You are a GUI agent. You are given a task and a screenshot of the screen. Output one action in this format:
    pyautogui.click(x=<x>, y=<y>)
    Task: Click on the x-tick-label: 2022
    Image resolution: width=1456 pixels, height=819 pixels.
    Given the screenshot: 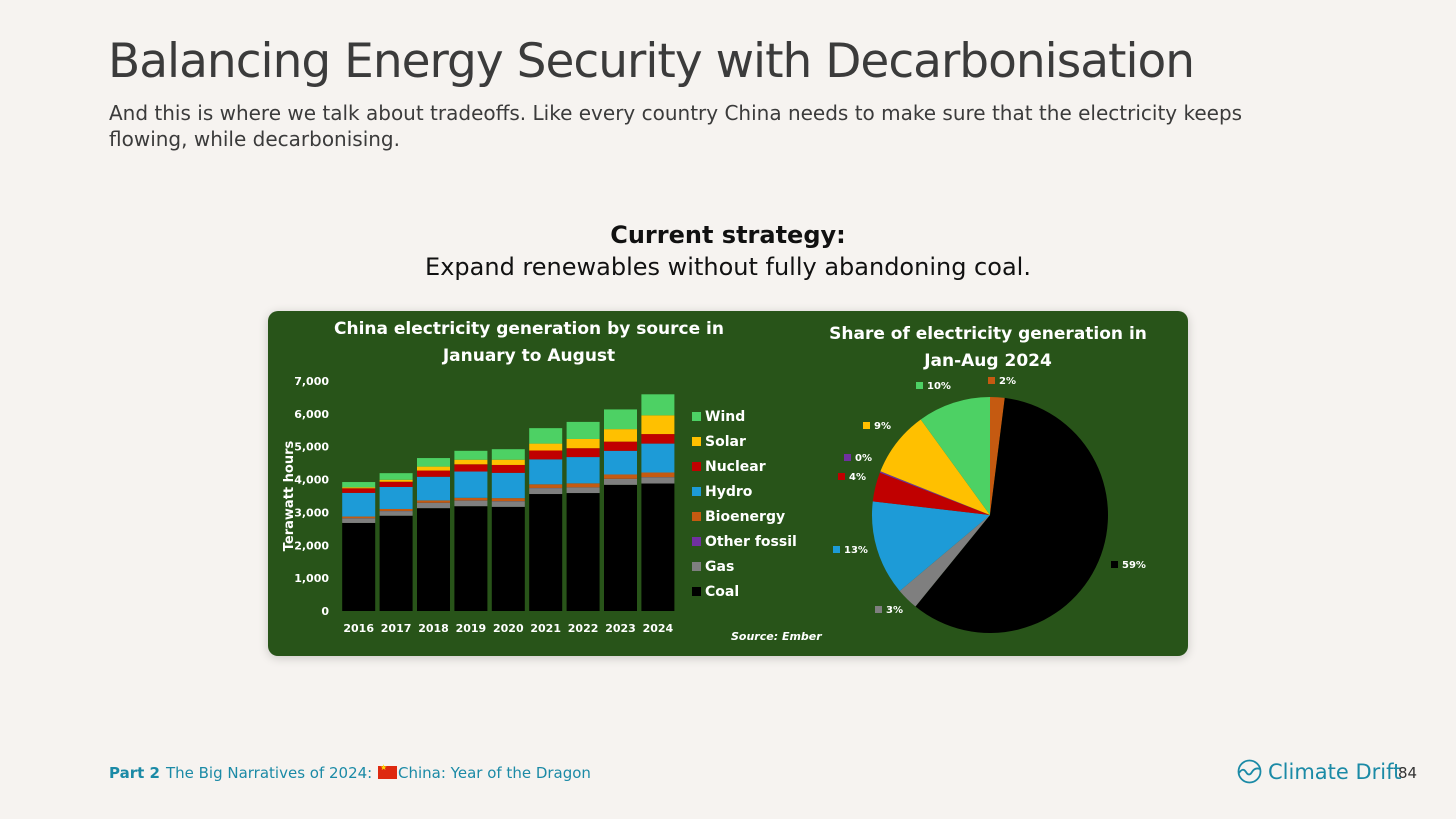 What is the action you would take?
    pyautogui.click(x=583, y=628)
    